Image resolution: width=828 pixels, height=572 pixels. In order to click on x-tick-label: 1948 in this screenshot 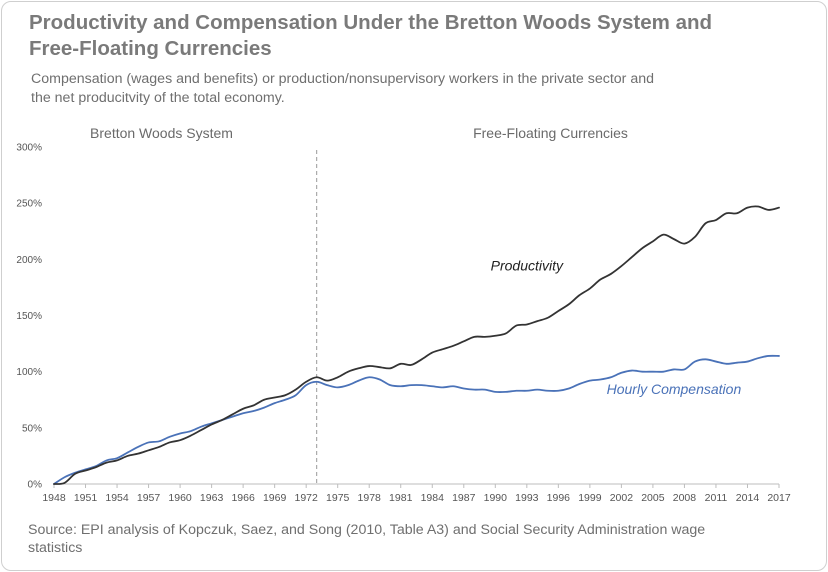, I will do `click(54, 498)`.